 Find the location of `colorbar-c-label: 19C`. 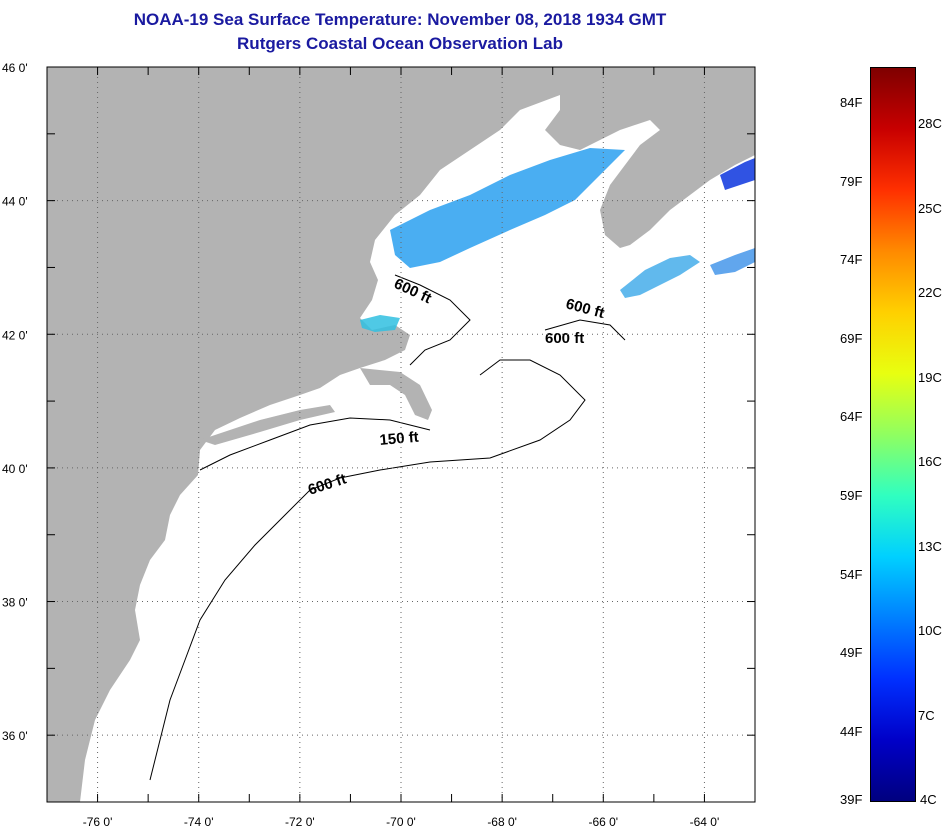

colorbar-c-label: 19C is located at coordinates (930, 377).